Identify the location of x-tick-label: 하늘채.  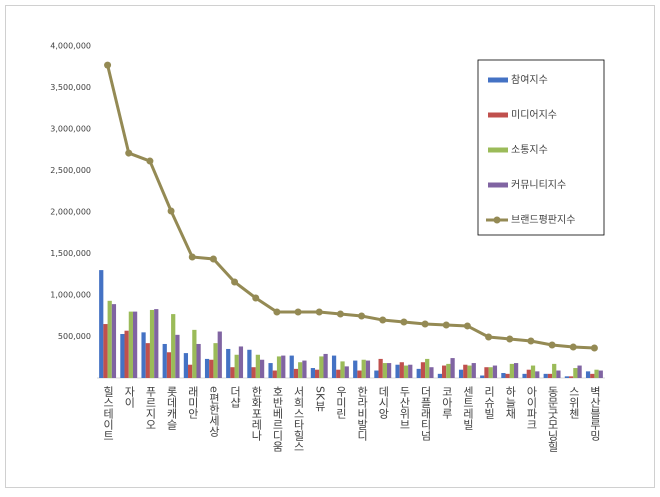
(510, 402).